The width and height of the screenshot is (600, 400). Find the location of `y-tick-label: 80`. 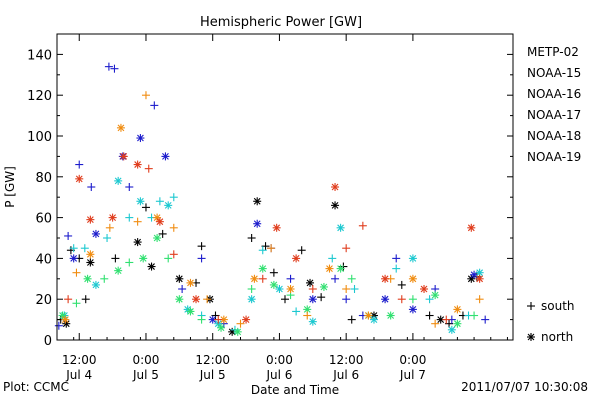

y-tick-label: 80 is located at coordinates (43, 178).